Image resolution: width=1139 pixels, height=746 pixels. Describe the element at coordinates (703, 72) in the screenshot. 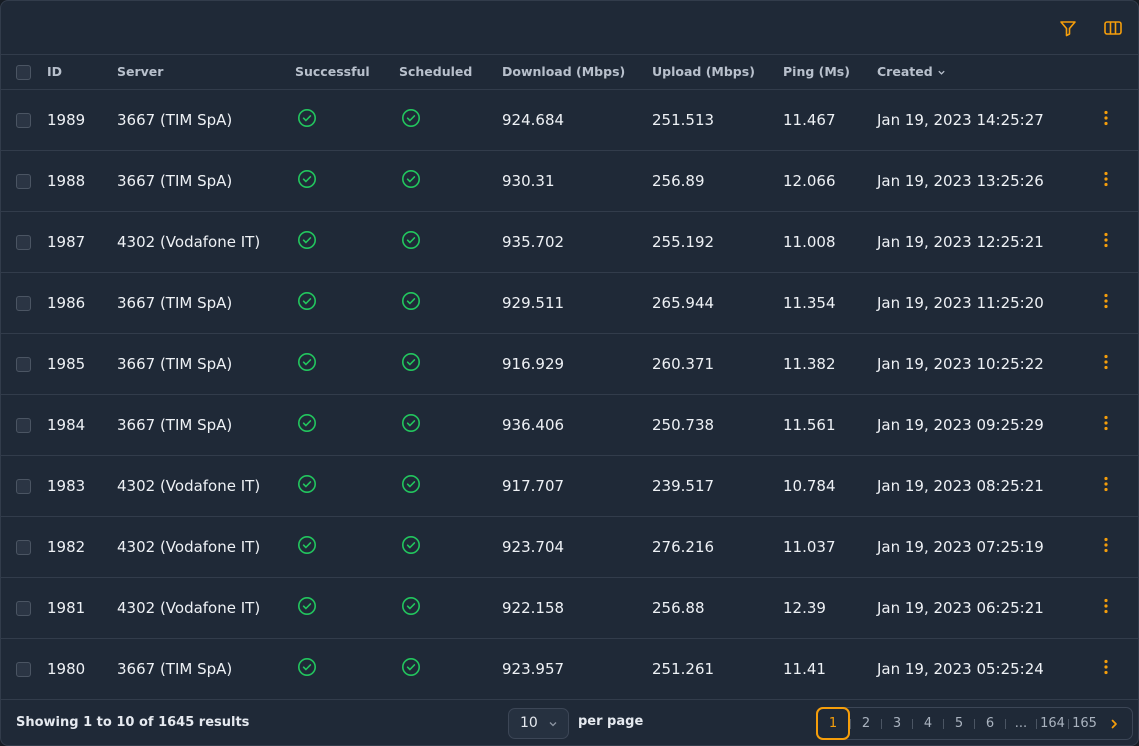

I see `column-header-upload: Upload (Mbps)` at that location.